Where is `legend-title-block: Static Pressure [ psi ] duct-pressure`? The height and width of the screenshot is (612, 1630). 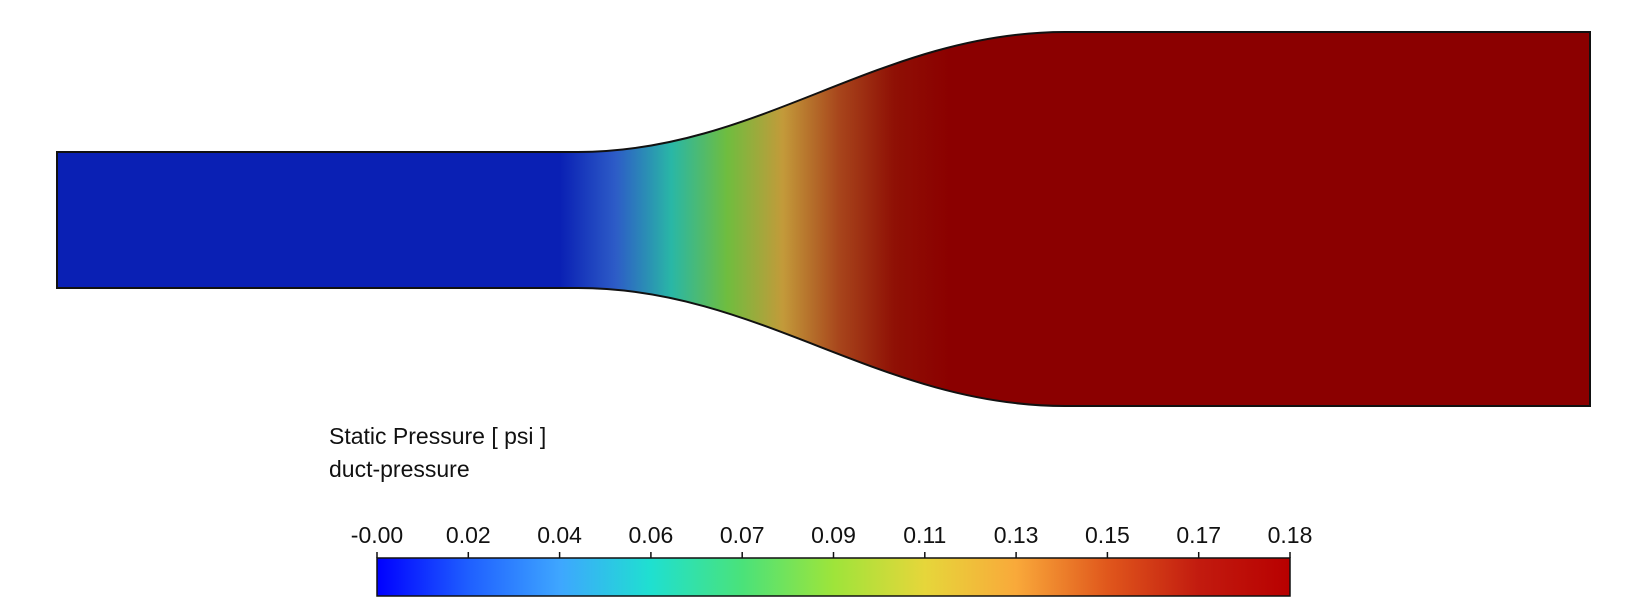 legend-title-block: Static Pressure [ psi ] duct-pressure is located at coordinates (437, 453).